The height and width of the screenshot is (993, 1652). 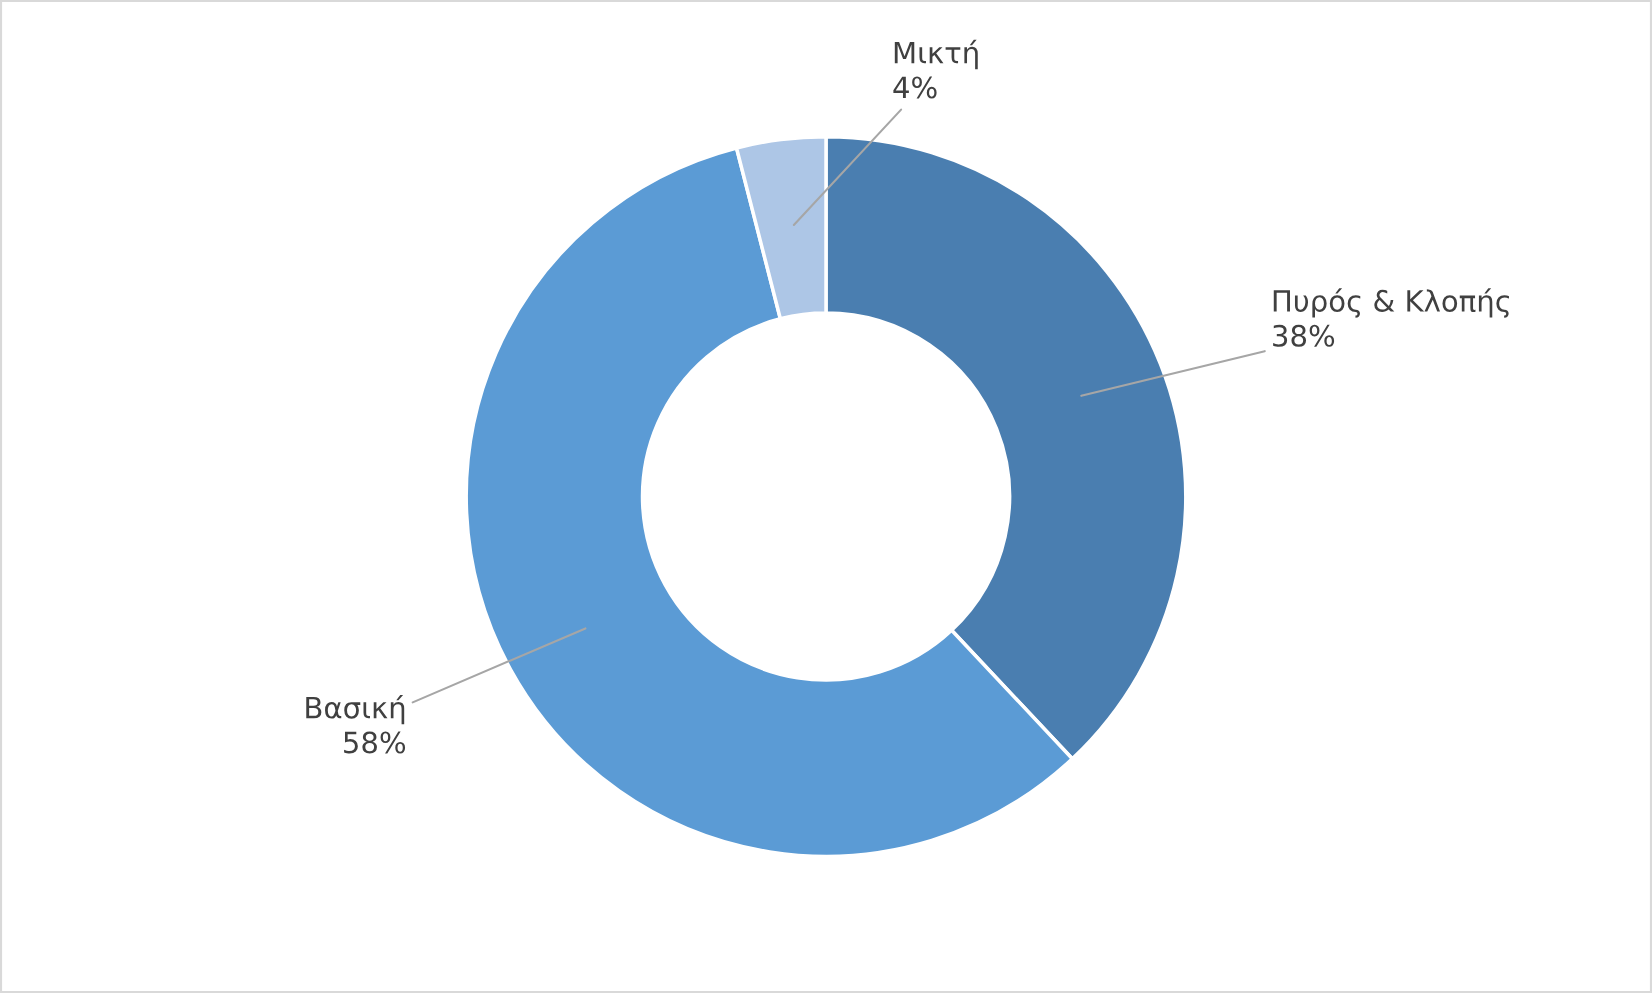 I want to click on slice-label: Μικτή, so click(x=936, y=54).